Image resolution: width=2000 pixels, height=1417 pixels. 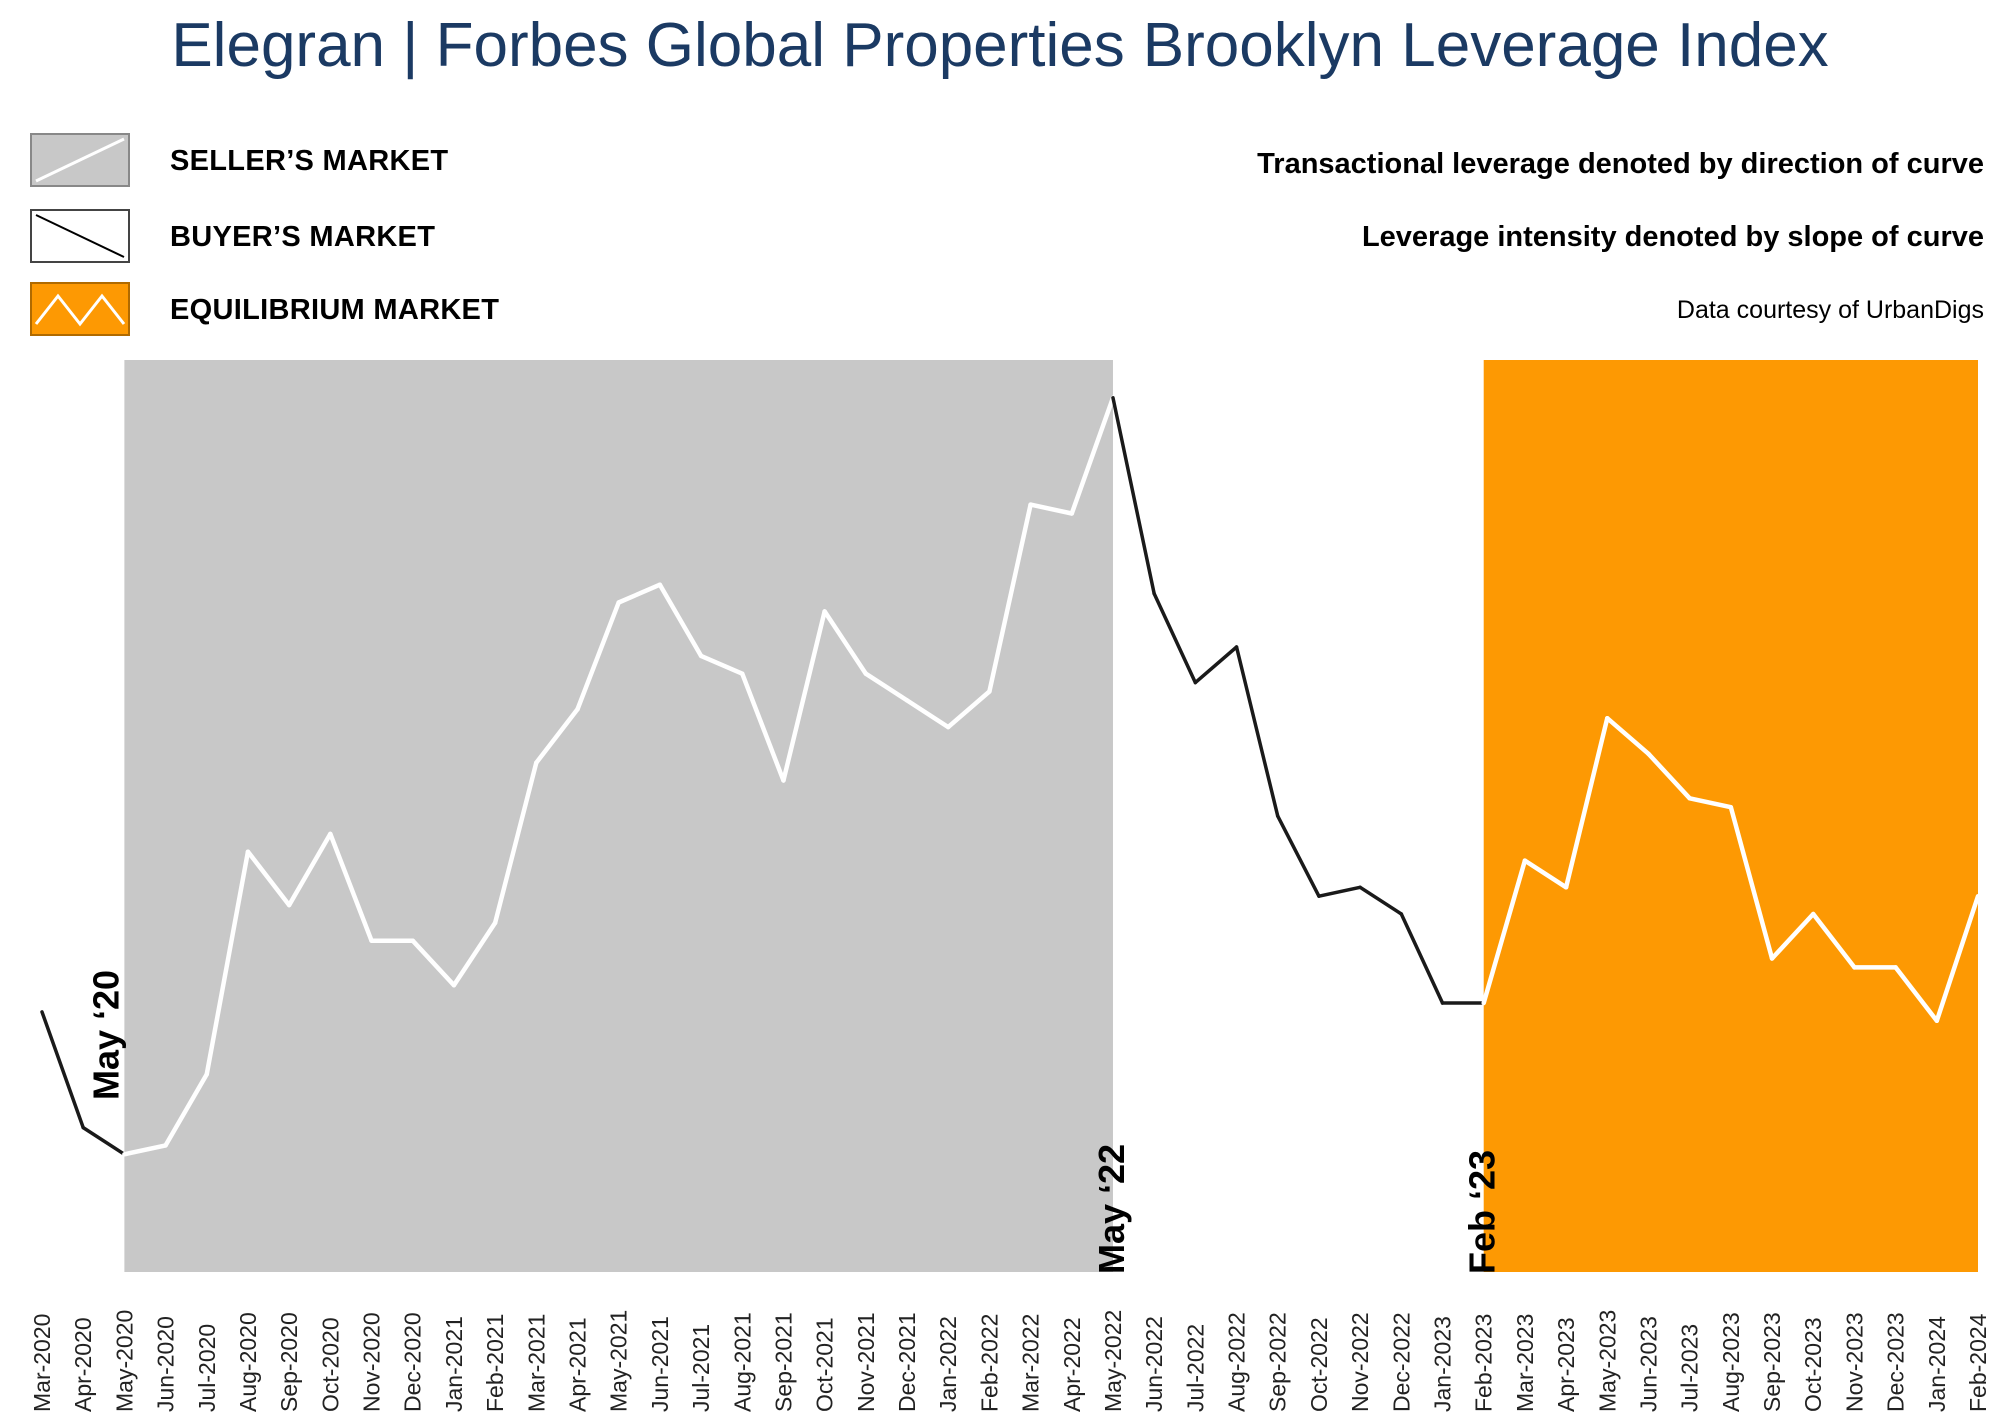 What do you see at coordinates (1854, 1362) in the screenshot?
I see `x-tick-label: Nov-2023` at bounding box center [1854, 1362].